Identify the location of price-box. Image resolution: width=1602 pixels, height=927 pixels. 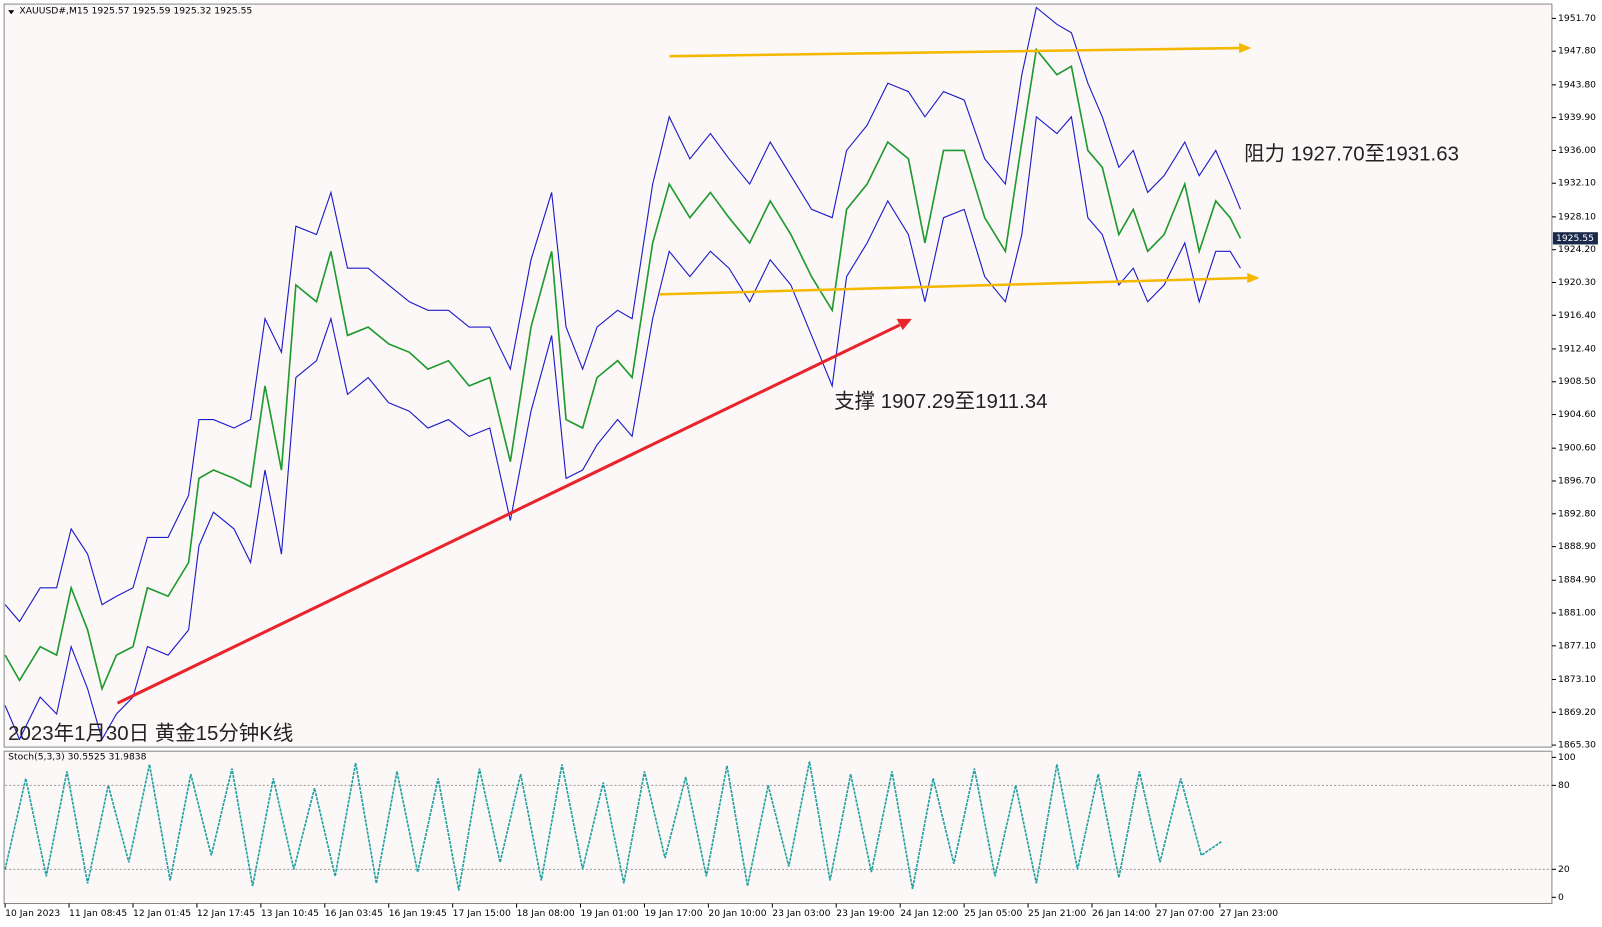
(1575, 238).